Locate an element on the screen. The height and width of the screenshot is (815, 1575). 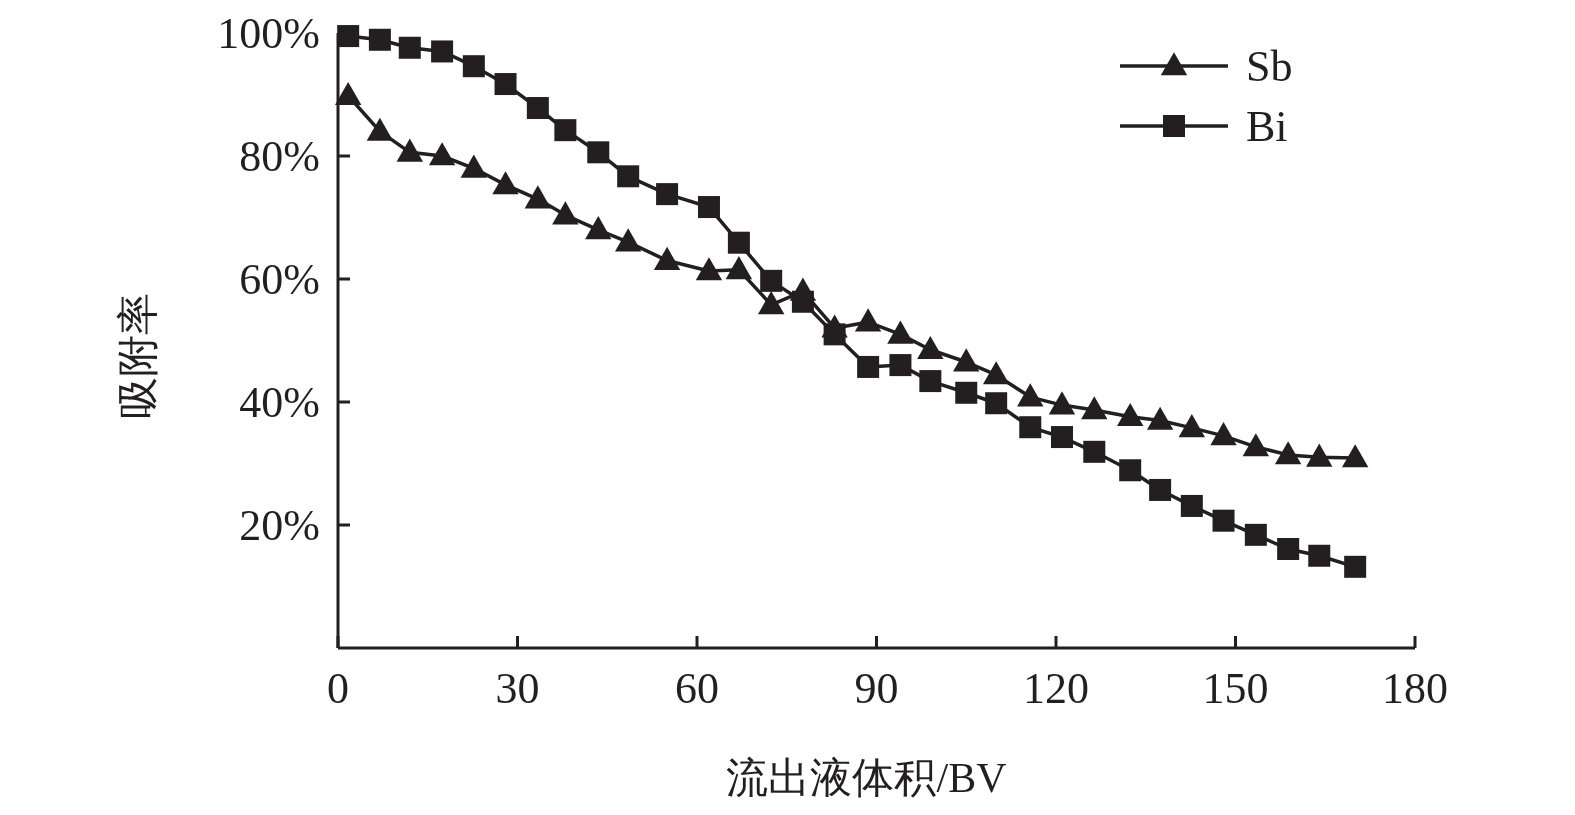
y-axis-title: 吸附率 is located at coordinates (138, 355).